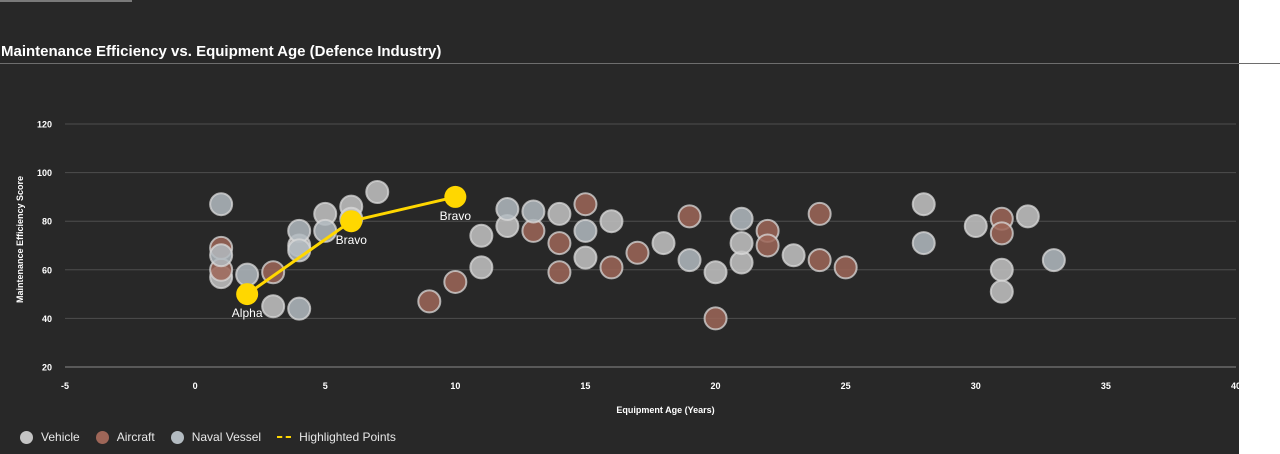 This screenshot has width=1280, height=454. What do you see at coordinates (665, 410) in the screenshot?
I see `x-axis-label: Equipment Age (Years)` at bounding box center [665, 410].